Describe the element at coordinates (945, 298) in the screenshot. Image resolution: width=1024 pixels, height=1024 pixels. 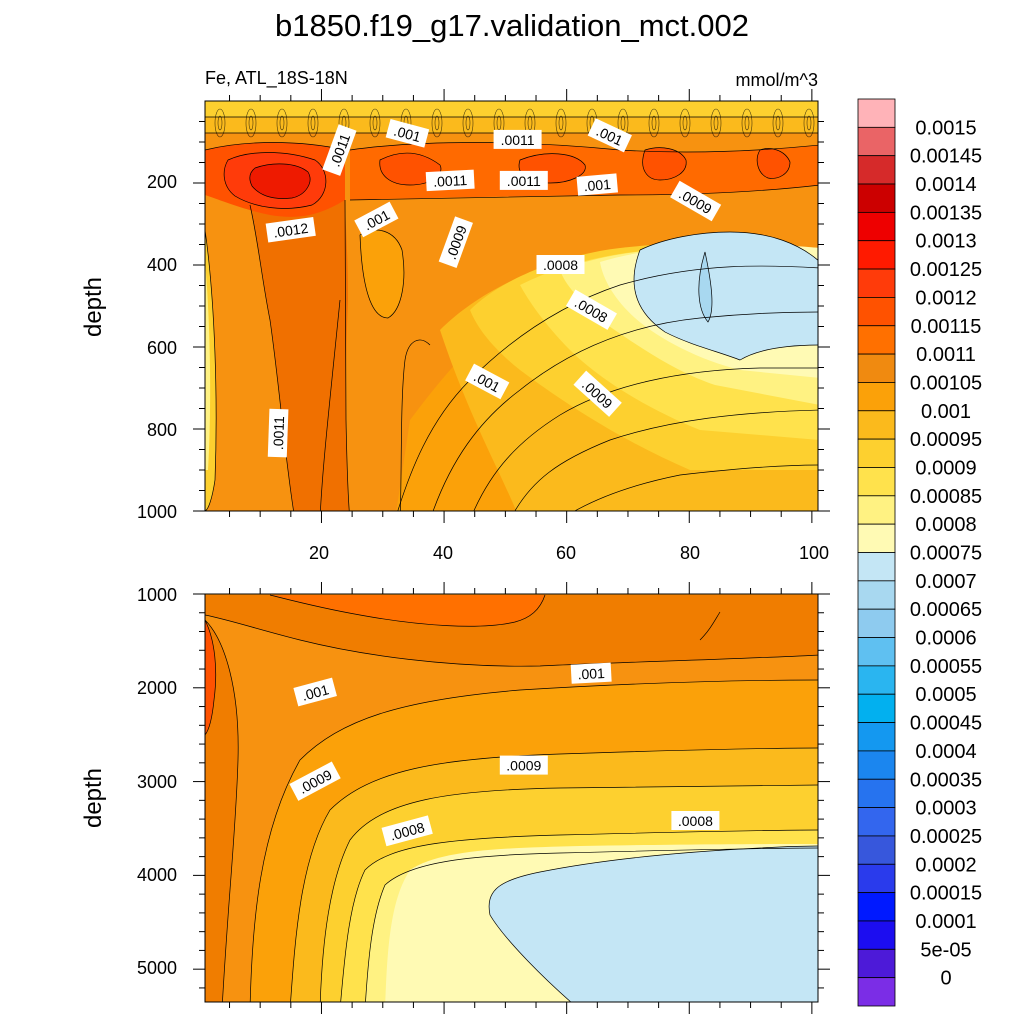
I see `colorbar-label: 0.0012` at that location.